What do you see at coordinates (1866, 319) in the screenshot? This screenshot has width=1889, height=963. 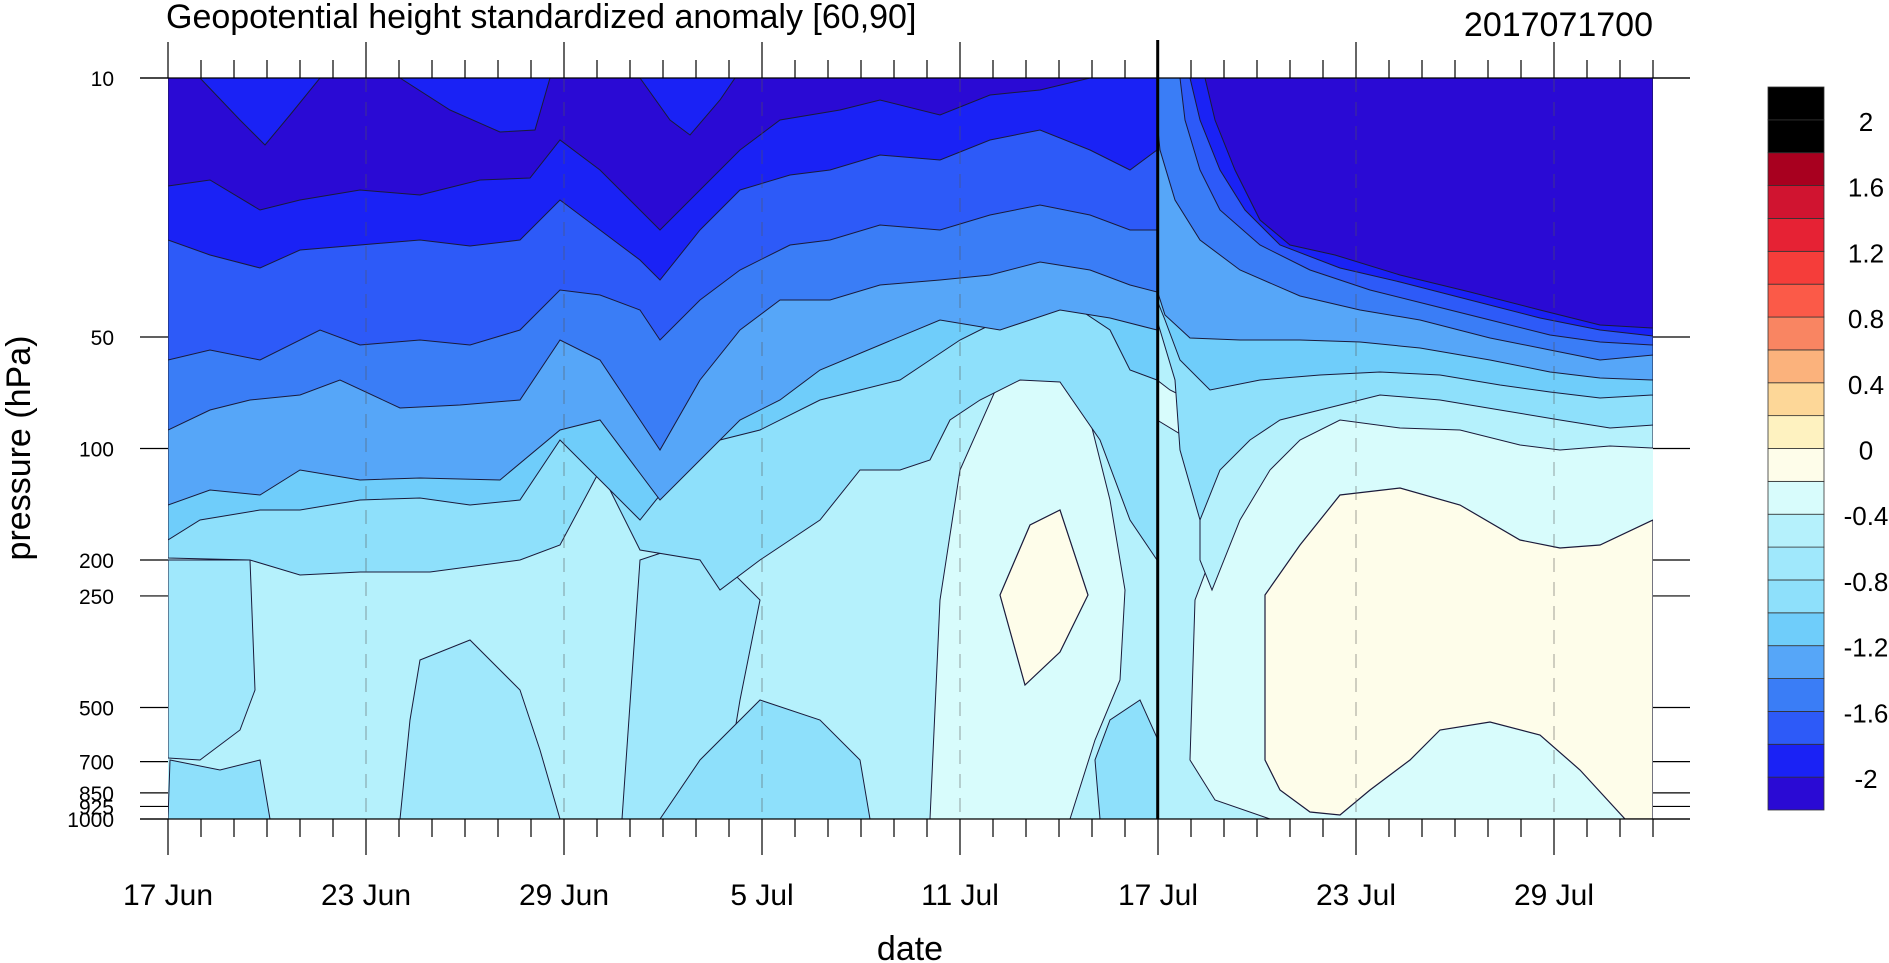 I see `colorbar-label: 0.8` at bounding box center [1866, 319].